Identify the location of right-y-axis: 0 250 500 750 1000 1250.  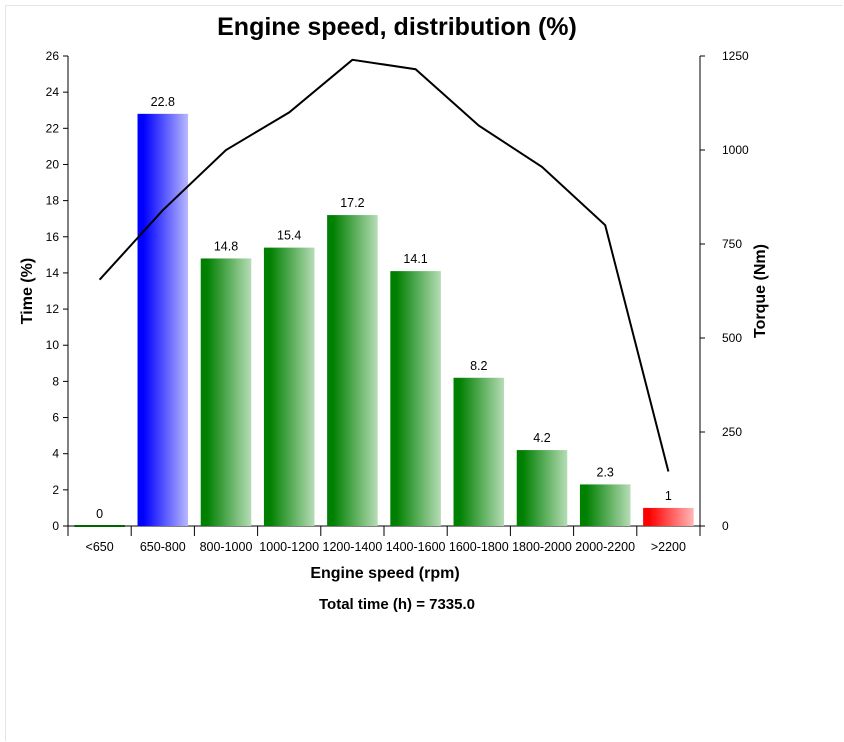
(724, 291).